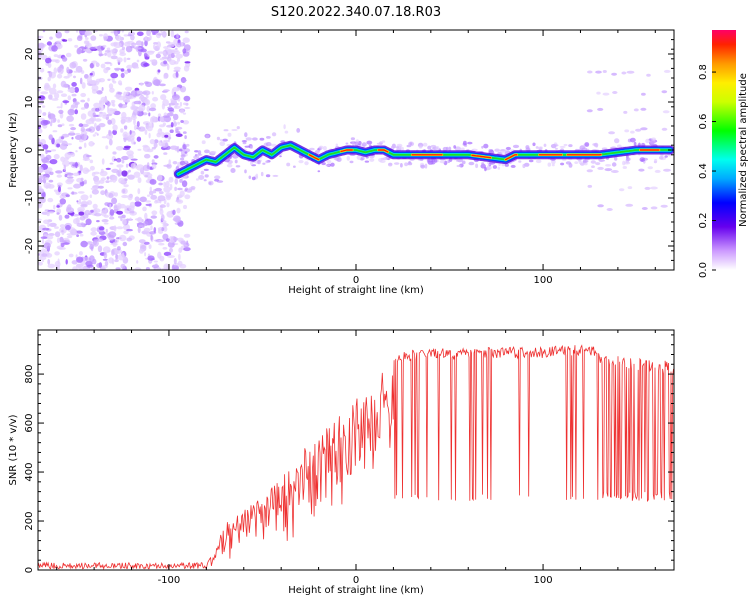 The width and height of the screenshot is (750, 604). What do you see at coordinates (543, 280) in the screenshot?
I see `spectrogram-xtick-label: 100` at bounding box center [543, 280].